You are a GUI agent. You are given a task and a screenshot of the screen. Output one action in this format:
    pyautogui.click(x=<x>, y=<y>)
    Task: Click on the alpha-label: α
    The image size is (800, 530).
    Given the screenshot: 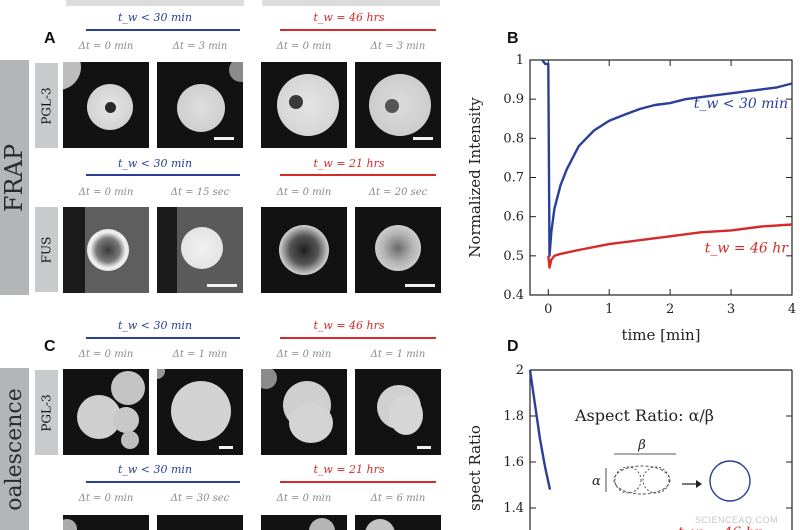 What is the action you would take?
    pyautogui.click(x=596, y=481)
    